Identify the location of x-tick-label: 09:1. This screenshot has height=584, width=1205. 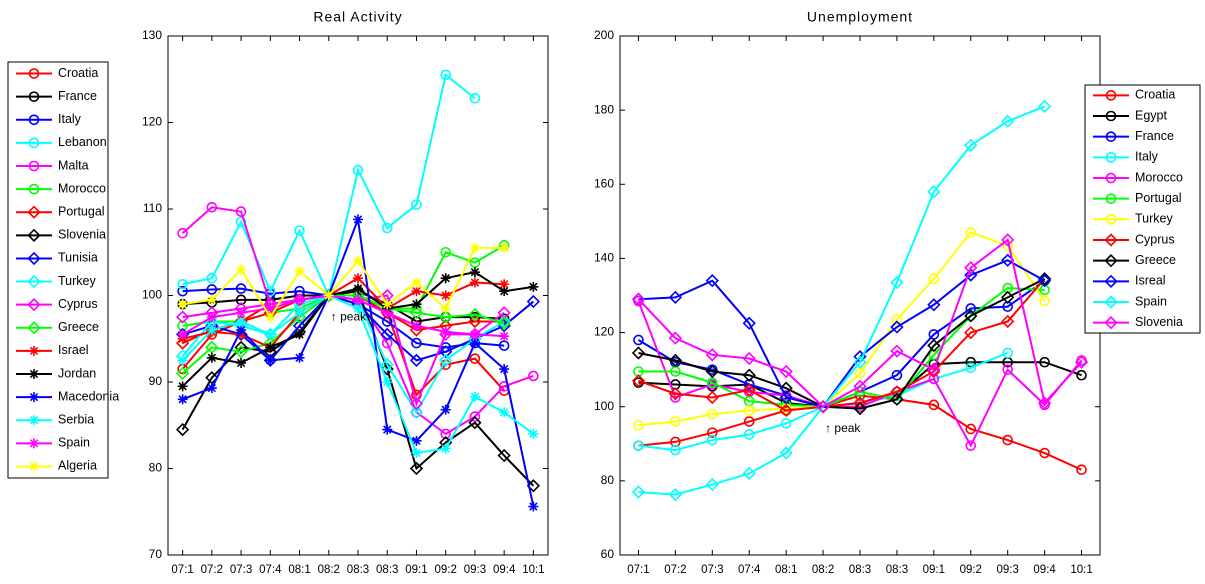
(416, 570).